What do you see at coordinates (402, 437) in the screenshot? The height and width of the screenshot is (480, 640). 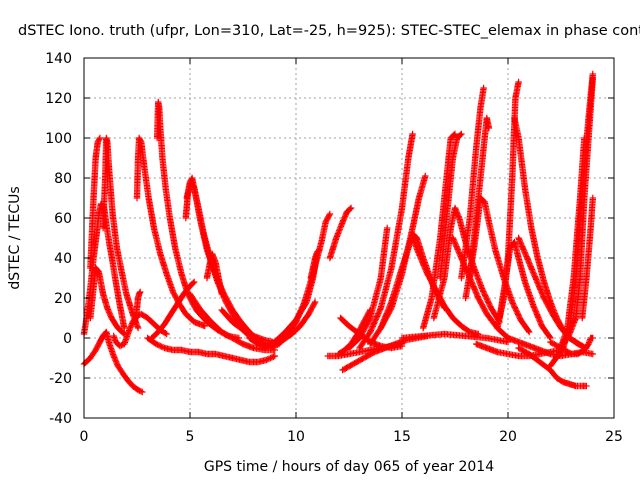 I see `x-tick-label: 15` at bounding box center [402, 437].